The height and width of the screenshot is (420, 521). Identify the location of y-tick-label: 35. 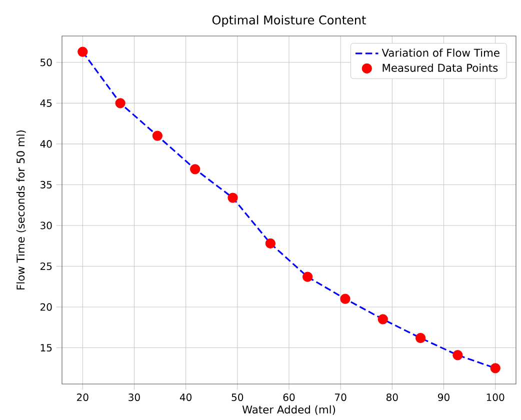
(46, 184).